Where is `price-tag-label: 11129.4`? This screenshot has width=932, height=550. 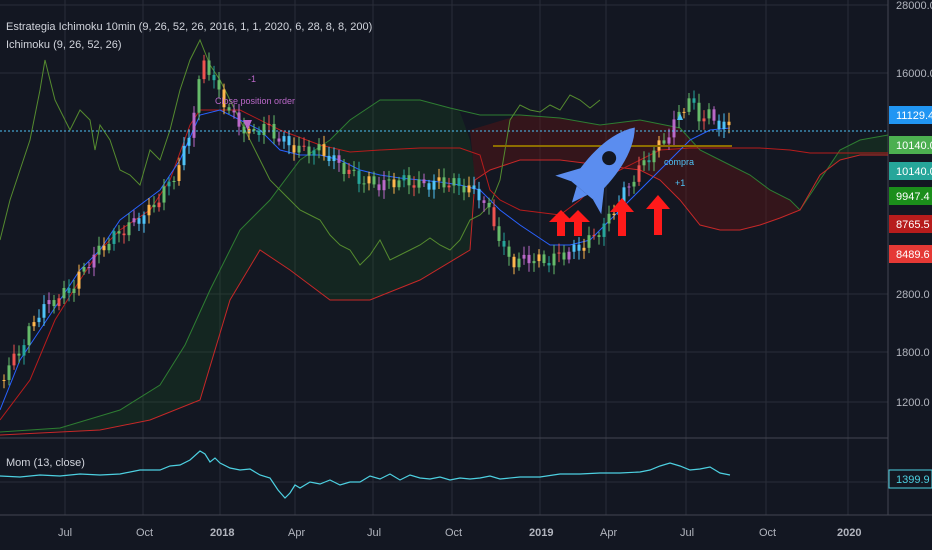 price-tag-label: 11129.4 is located at coordinates (914, 116).